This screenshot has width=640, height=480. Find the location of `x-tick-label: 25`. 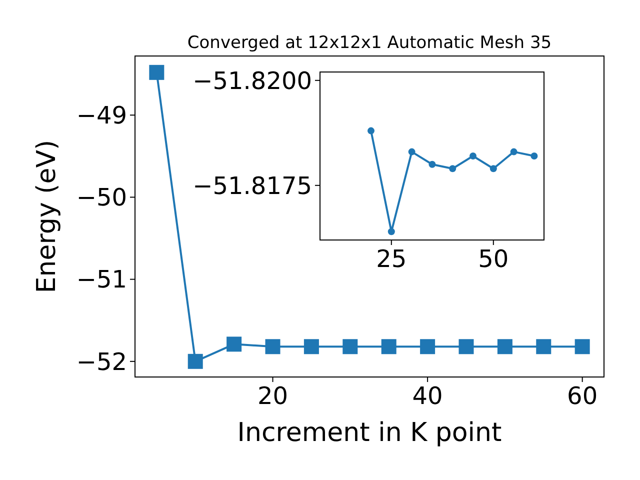

x-tick-label: 25 is located at coordinates (391, 259).